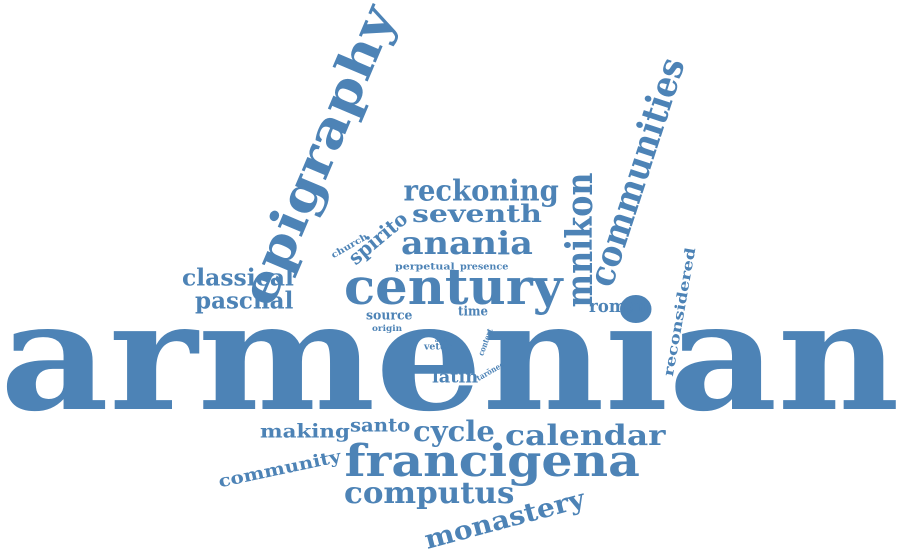  What do you see at coordinates (481, 190) in the screenshot?
I see `word-reckoning: reckoning` at bounding box center [481, 190].